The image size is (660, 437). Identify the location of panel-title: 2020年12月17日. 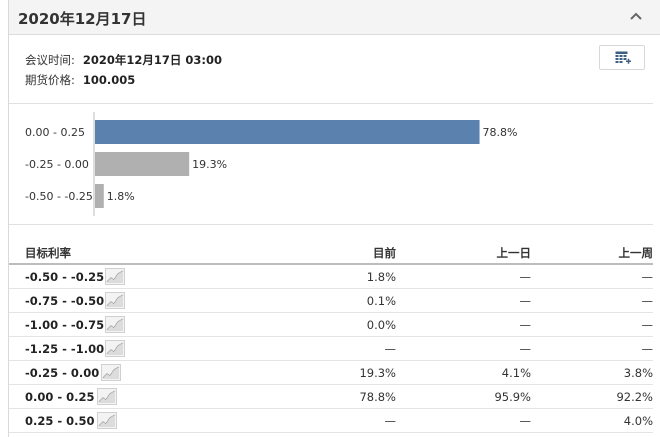
(82, 19).